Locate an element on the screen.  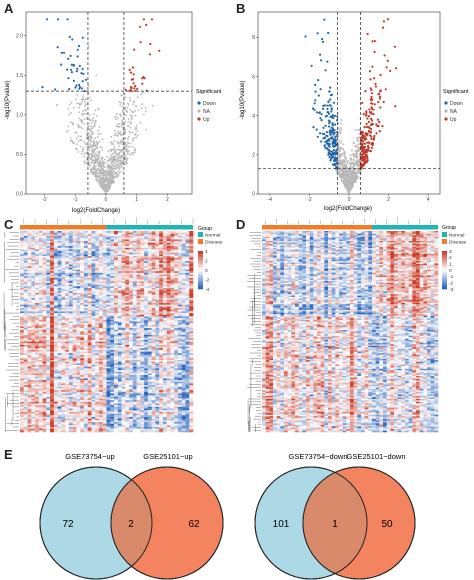
y-tick-label: 4 is located at coordinates (253, 116).